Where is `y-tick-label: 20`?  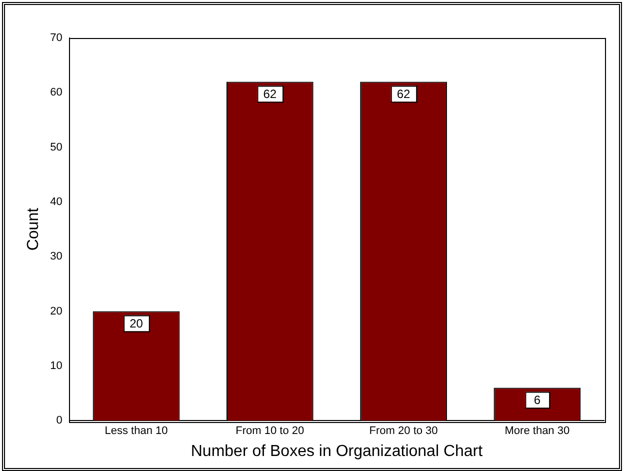
y-tick-label: 20 is located at coordinates (56, 311).